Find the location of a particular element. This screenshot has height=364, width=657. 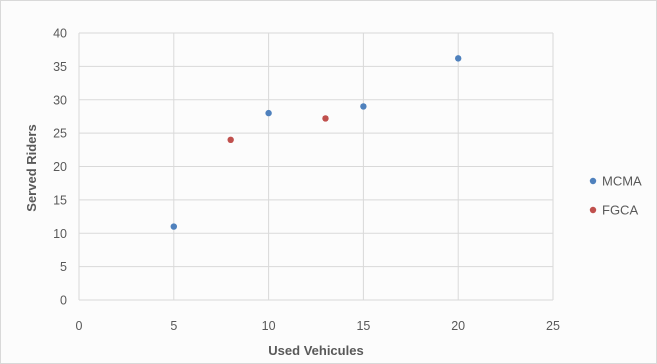

x-tick-label: 0 is located at coordinates (79, 326).